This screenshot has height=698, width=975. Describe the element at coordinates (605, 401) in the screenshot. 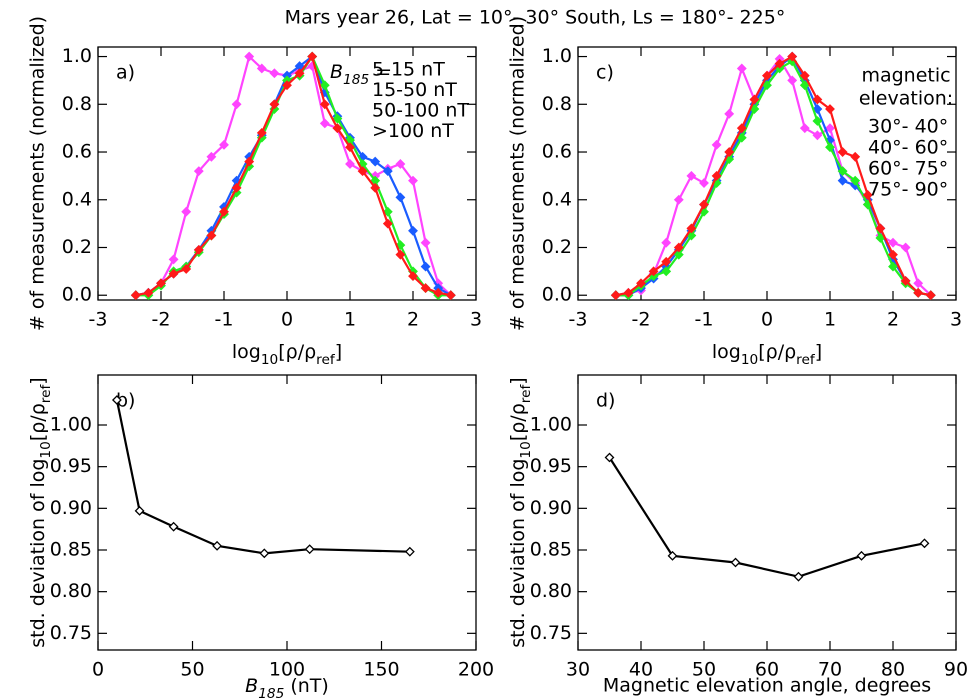

I see `panel-label: d)` at that location.